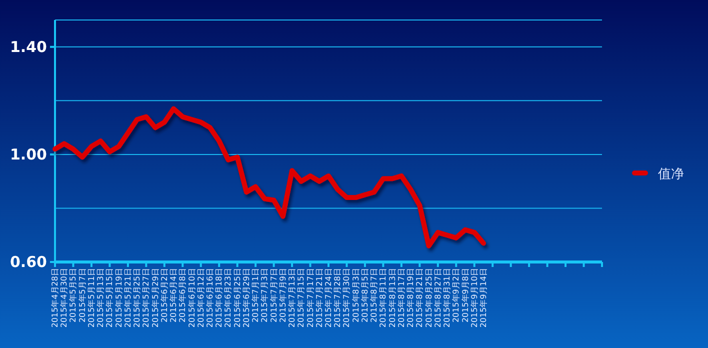 This screenshot has height=348, width=708. I want to click on x-tick-label: 2015年7月3日, so click(265, 295).